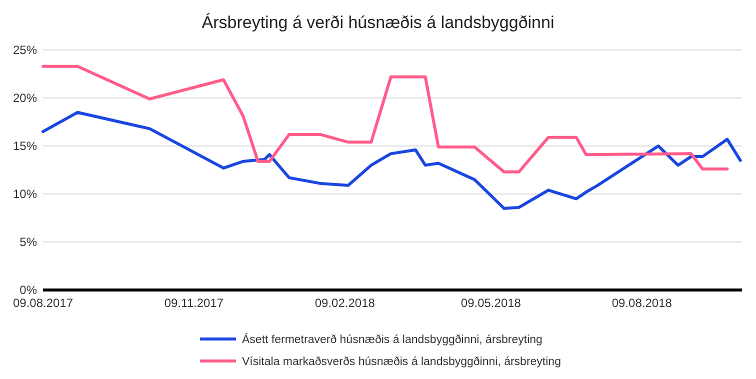  What do you see at coordinates (194, 303) in the screenshot?
I see `x-tick-label: 09.11.2017` at bounding box center [194, 303].